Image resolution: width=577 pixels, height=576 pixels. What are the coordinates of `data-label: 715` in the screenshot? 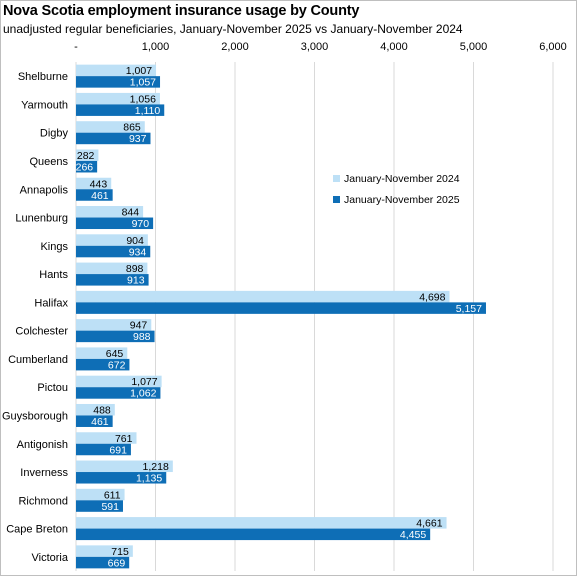 It's located at (120, 552).